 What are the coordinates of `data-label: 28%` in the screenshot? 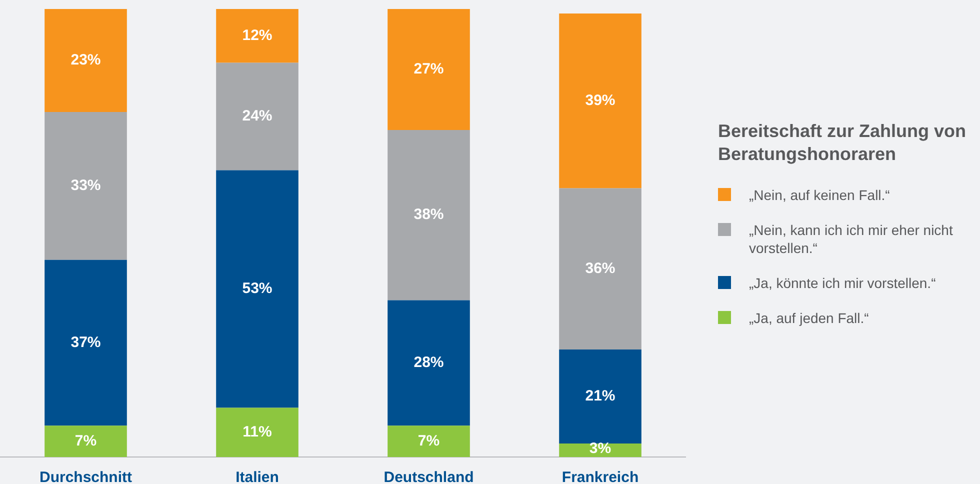 It's located at (429, 363).